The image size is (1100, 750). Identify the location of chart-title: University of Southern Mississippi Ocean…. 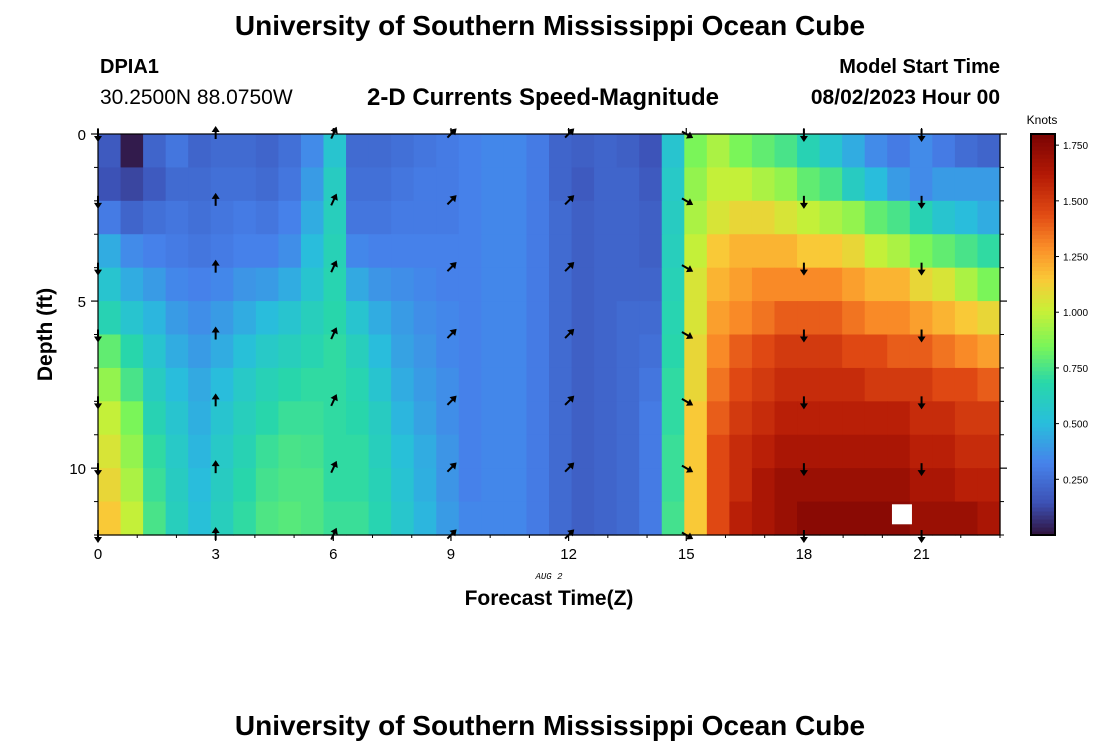
(550, 25).